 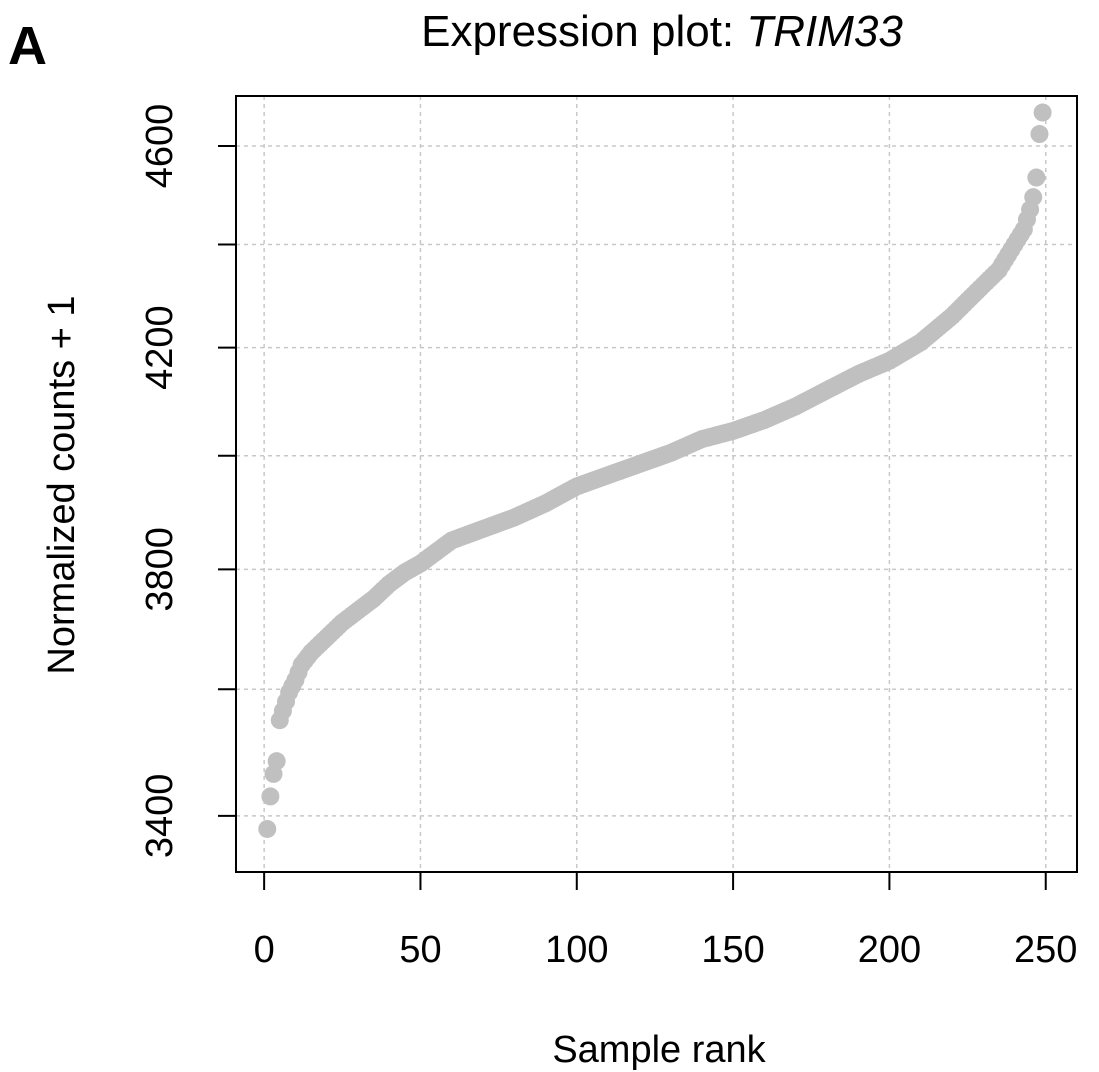 I want to click on x-tick-label: 50, so click(x=420, y=950).